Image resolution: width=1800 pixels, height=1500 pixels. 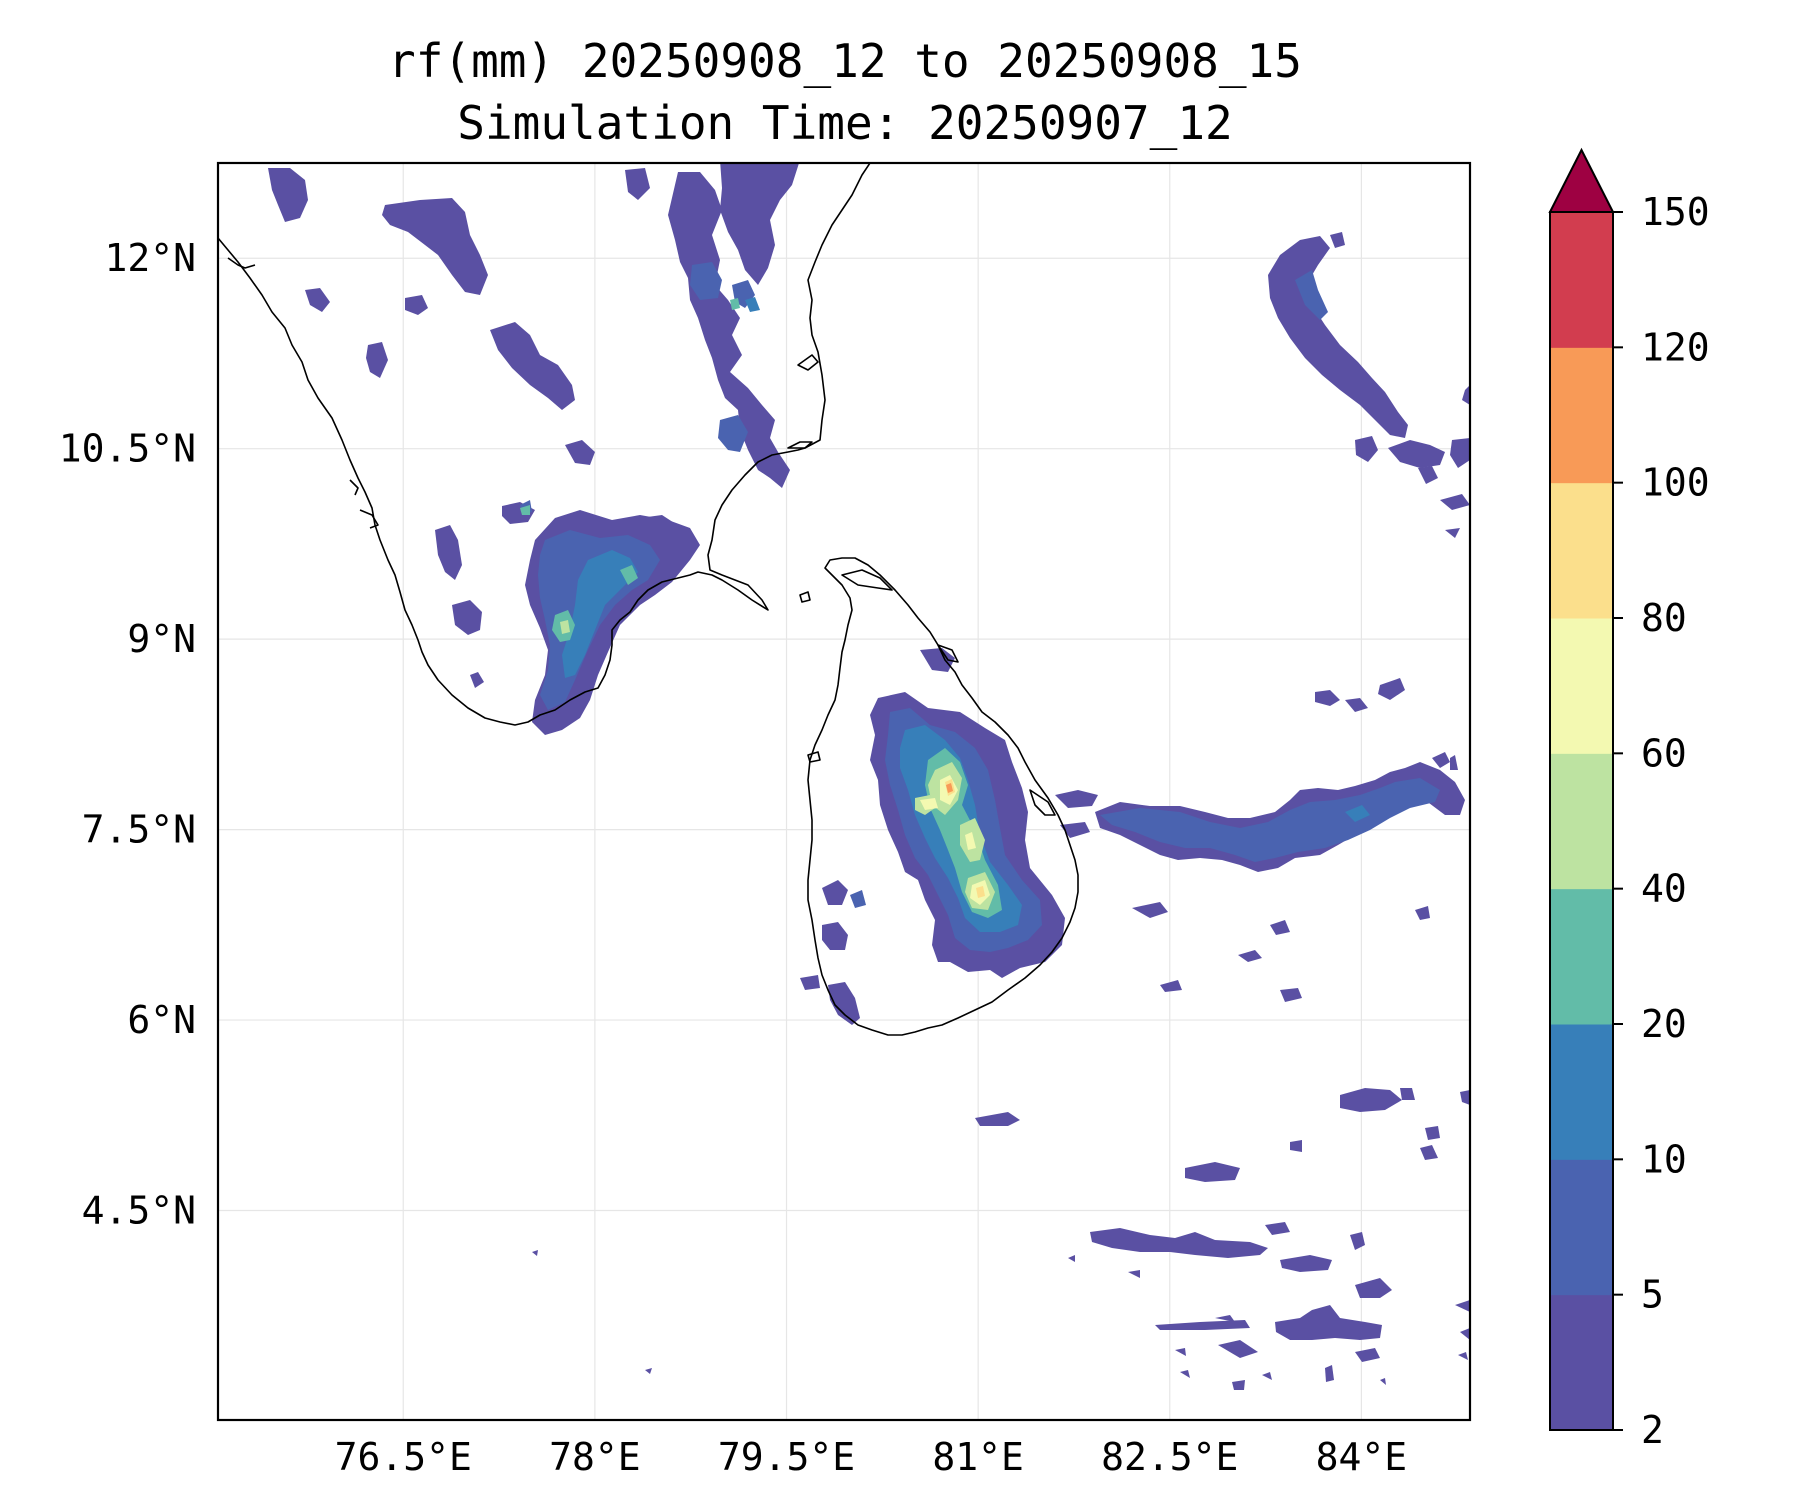 What do you see at coordinates (845, 61) in the screenshot?
I see `map-title: rf(mm) 20250908_12 to 20250908_15` at bounding box center [845, 61].